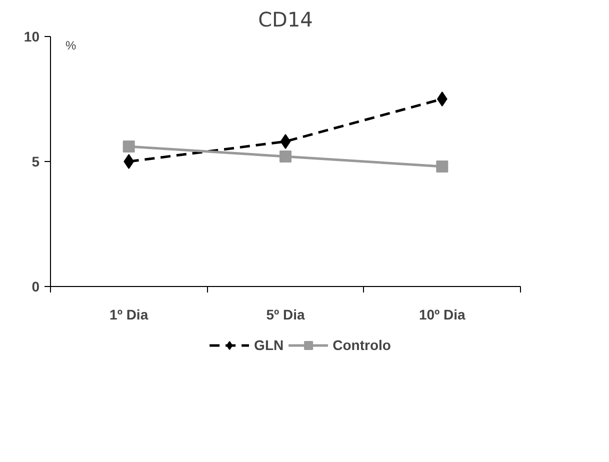 This screenshot has width=609, height=462. Describe the element at coordinates (36, 286) in the screenshot. I see `y-tick-label: 0` at that location.